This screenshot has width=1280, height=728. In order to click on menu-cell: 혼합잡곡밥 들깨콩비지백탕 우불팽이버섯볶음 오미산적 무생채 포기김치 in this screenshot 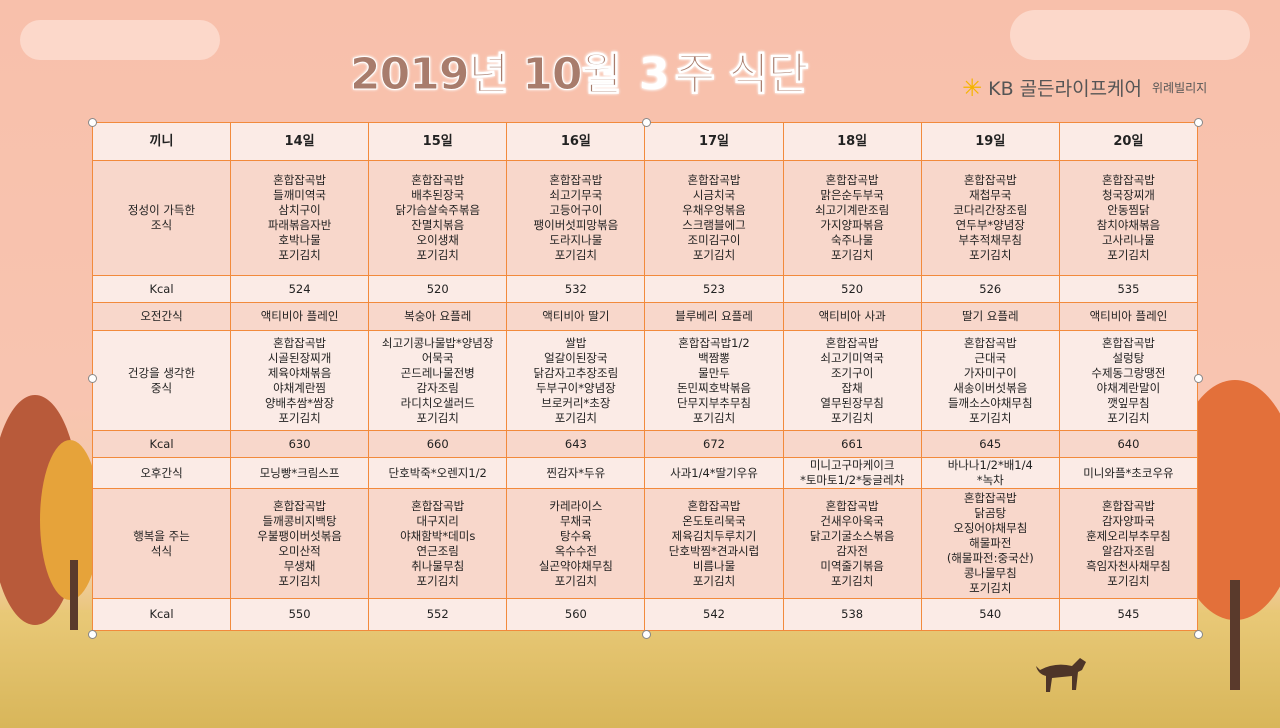, I will do `click(299, 543)`.